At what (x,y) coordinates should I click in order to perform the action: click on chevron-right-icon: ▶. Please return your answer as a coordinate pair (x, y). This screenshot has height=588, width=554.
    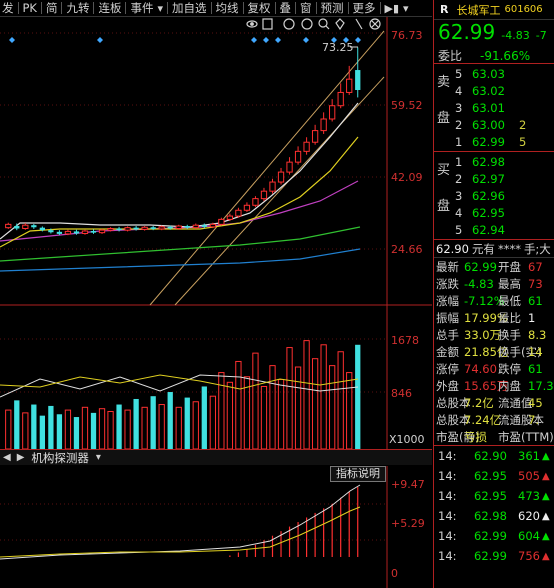
    Looking at the image, I should click on (20, 457).